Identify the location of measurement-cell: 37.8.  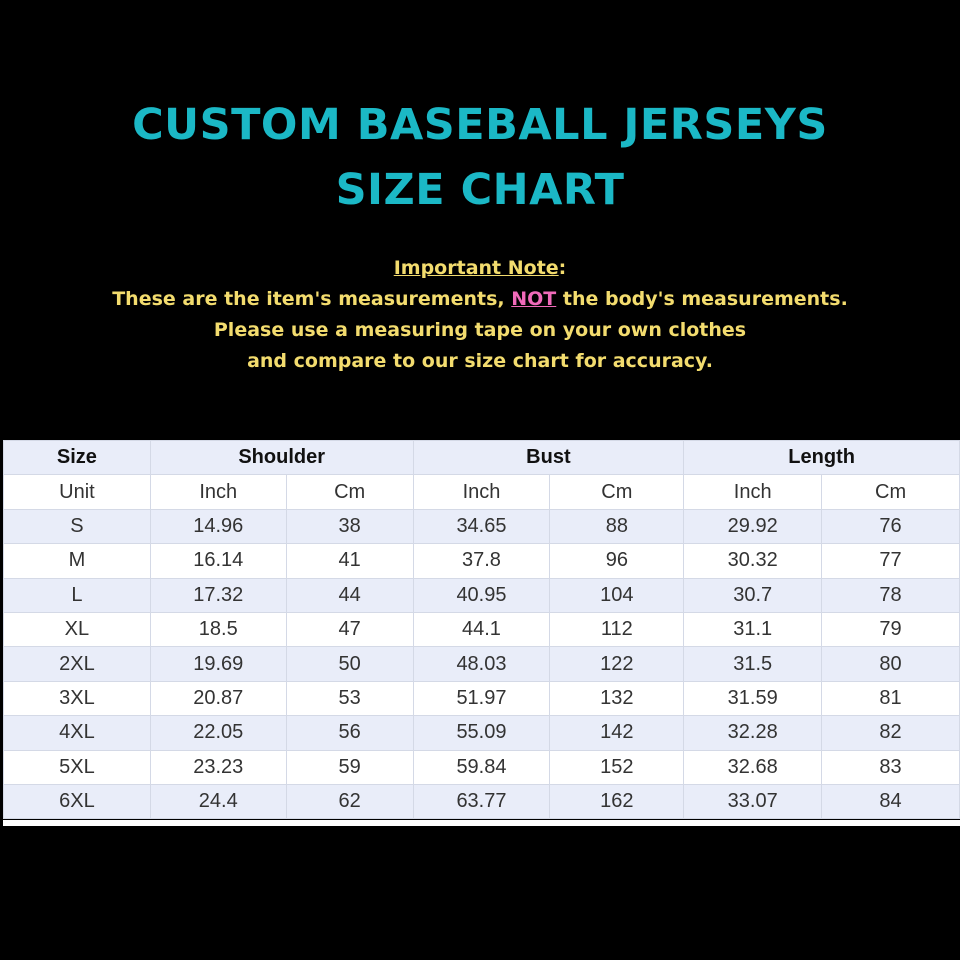
(481, 561).